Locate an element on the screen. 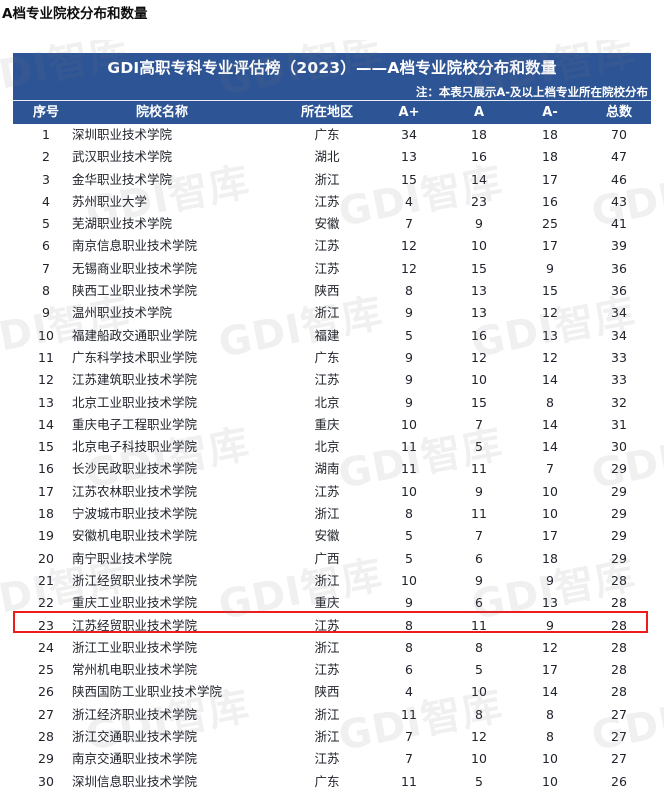  cell-a: 7 is located at coordinates (479, 424).